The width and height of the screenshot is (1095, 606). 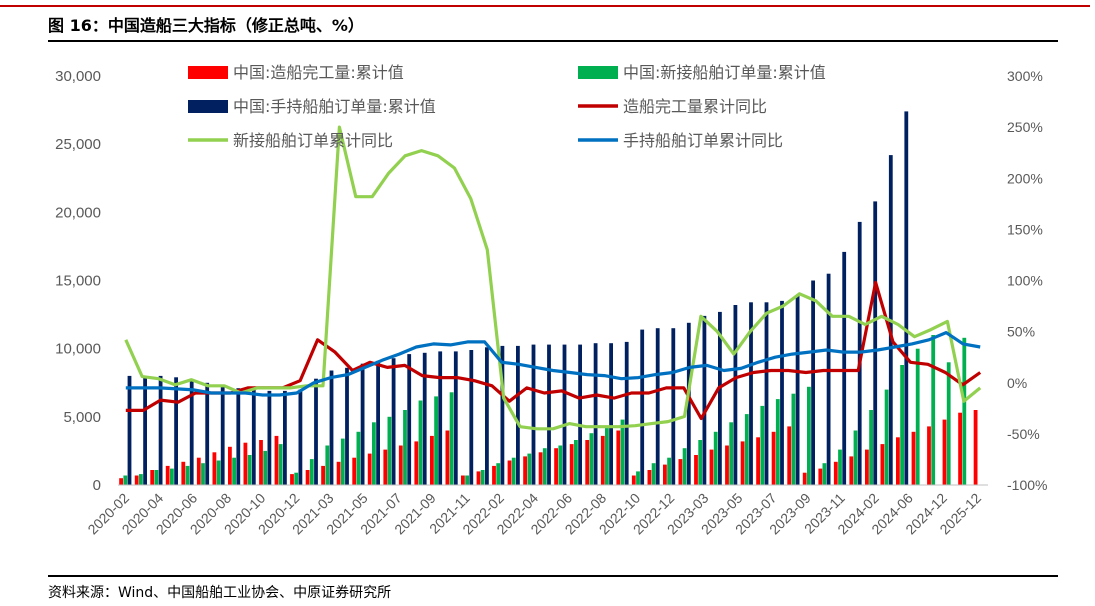 I want to click on y-left-tick-label: 5,000, so click(x=82, y=417).